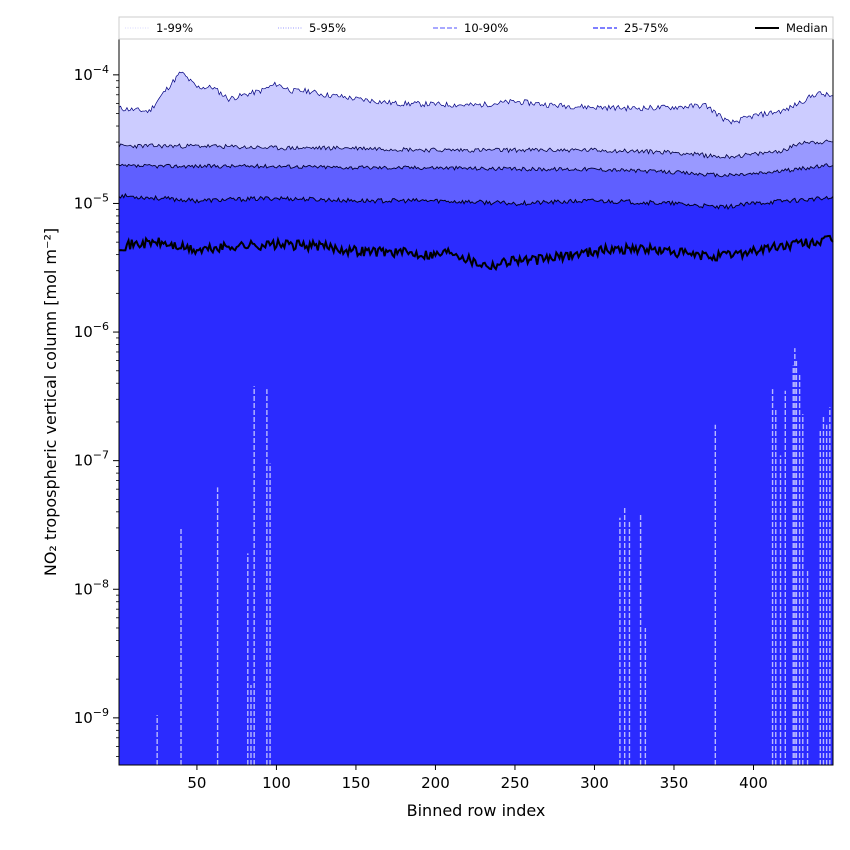 Image resolution: width=850 pixels, height=850 pixels. What do you see at coordinates (91, 716) in the screenshot?
I see `y-tick-label: 10⁻⁹` at bounding box center [91, 716].